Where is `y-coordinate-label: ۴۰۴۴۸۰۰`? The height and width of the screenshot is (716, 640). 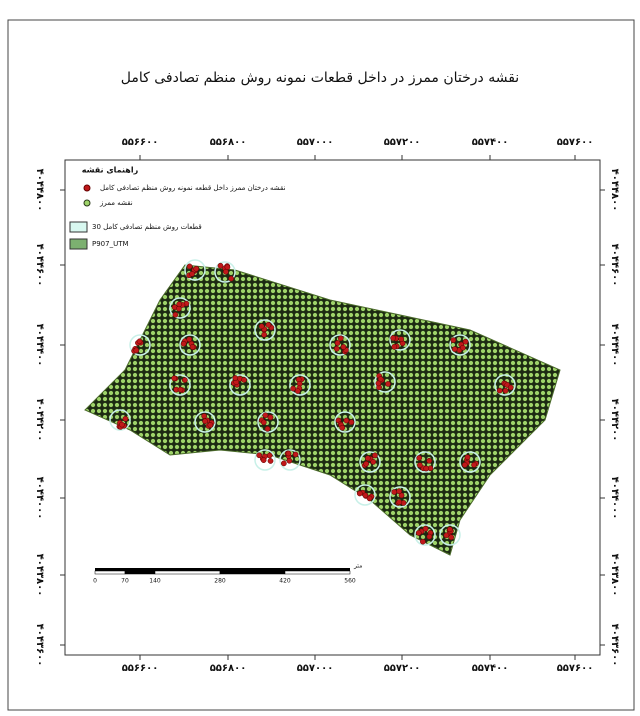
y-coordinate-label: ۴۰۴۴۸۰۰ is located at coordinates (39, 190).